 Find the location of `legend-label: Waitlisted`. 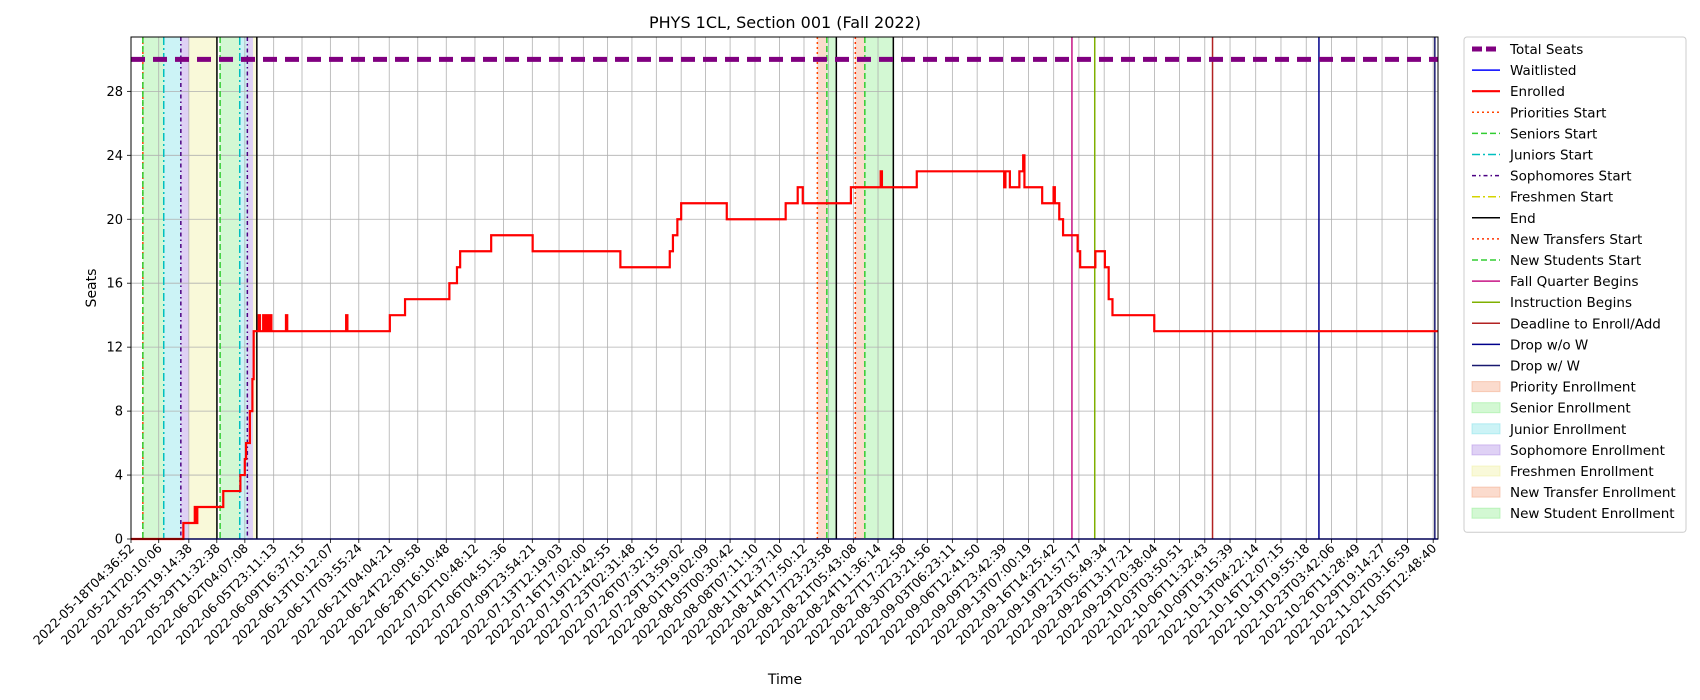

legend-label: Waitlisted is located at coordinates (1543, 71).